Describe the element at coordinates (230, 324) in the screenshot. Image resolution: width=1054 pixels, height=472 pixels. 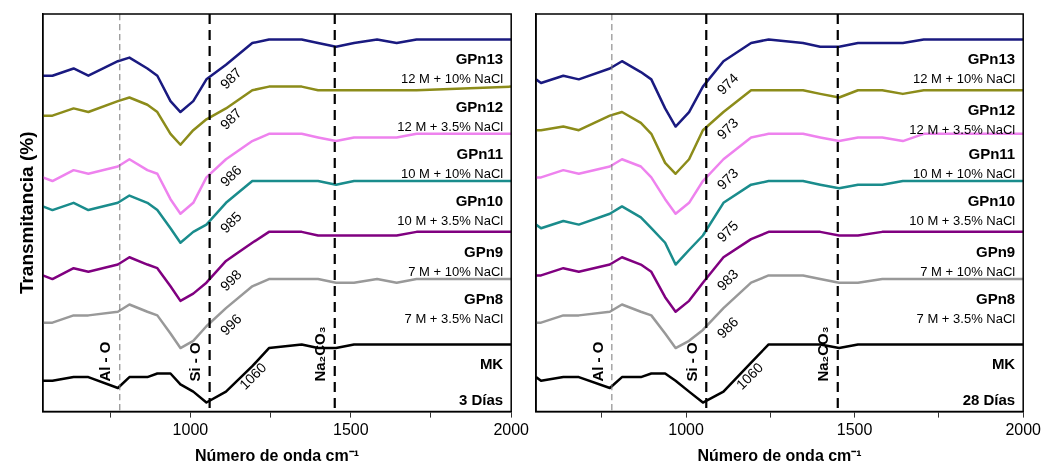
I see `annotation: 996` at that location.